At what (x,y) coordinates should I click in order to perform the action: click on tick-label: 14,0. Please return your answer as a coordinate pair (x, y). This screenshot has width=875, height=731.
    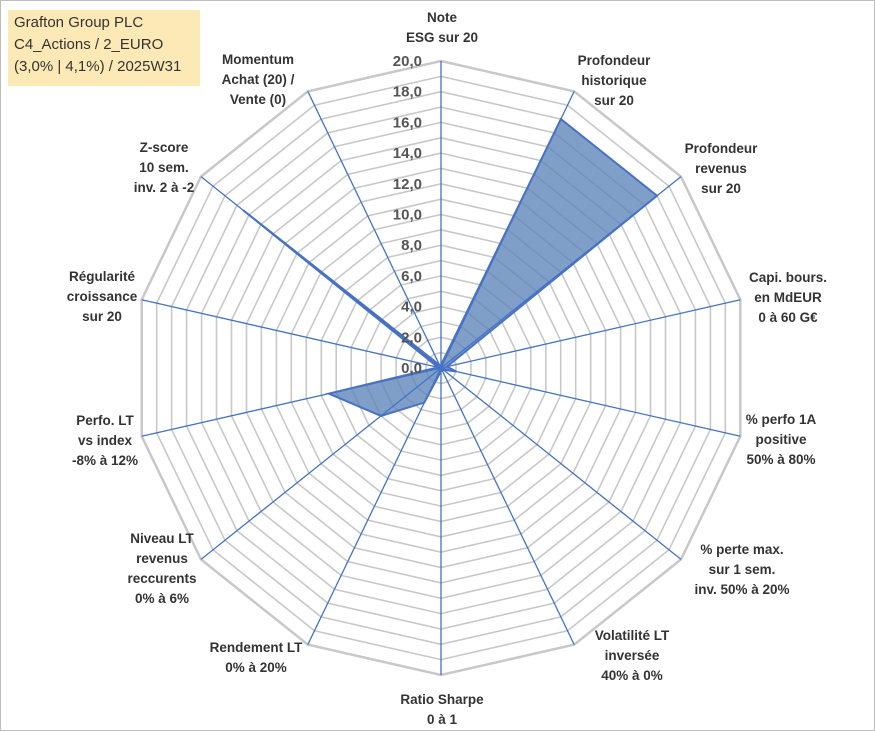
    Looking at the image, I should click on (407, 153).